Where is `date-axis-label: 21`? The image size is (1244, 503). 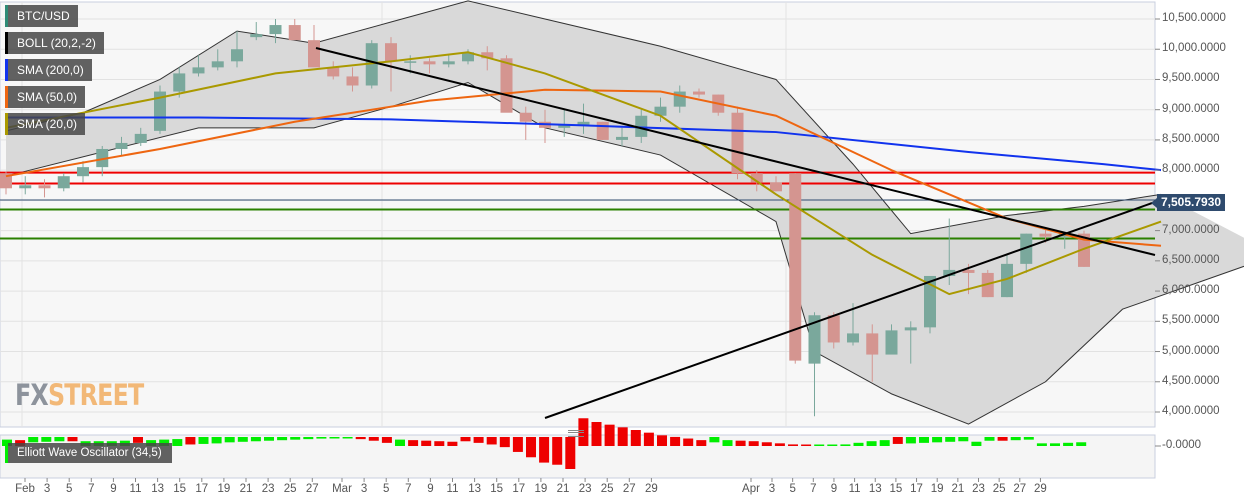
date-axis-label: 21 is located at coordinates (958, 489).